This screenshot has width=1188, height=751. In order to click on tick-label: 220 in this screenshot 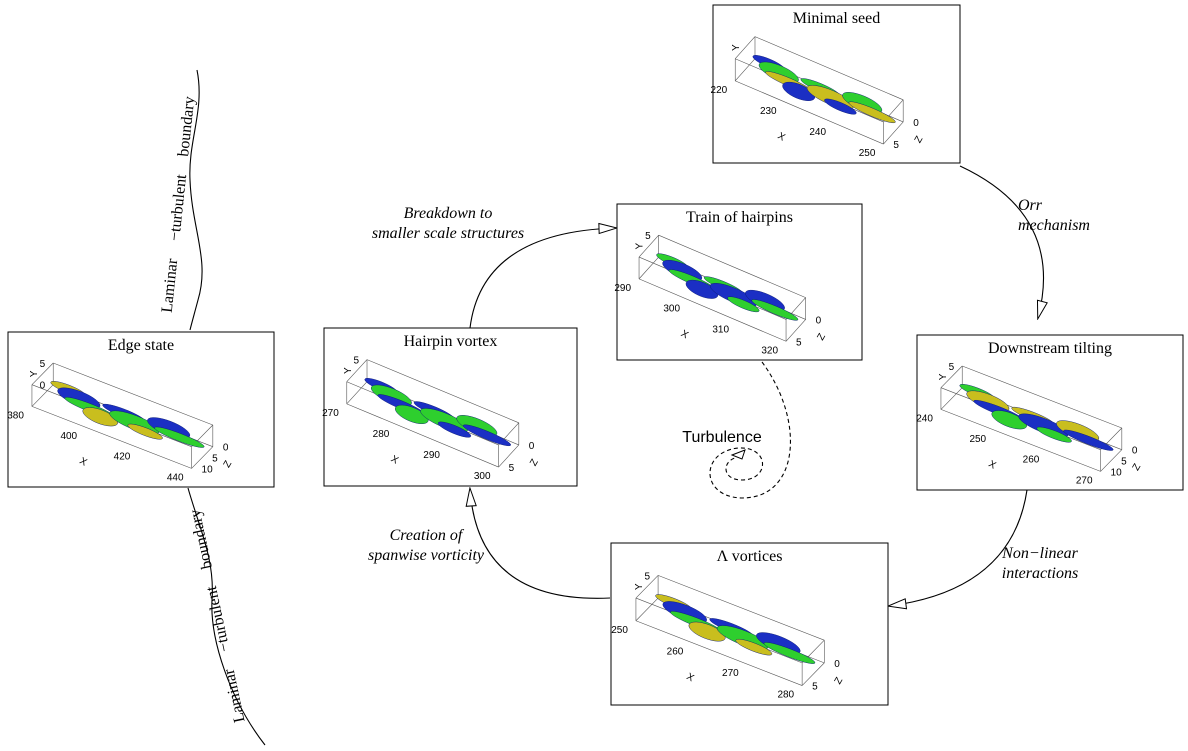, I will do `click(719, 90)`.